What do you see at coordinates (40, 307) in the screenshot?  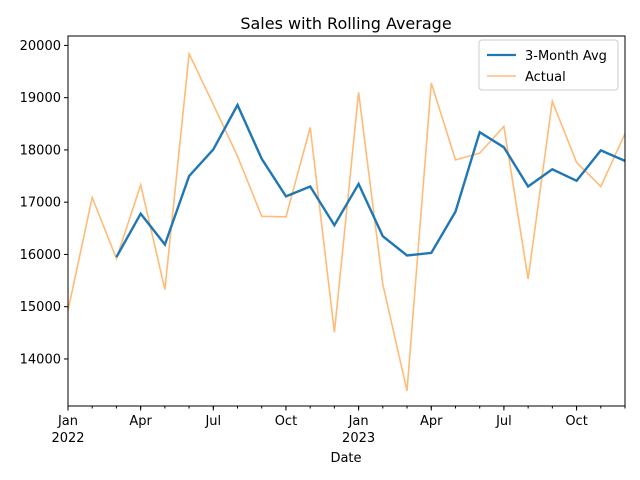 I see `y-tick-label: 15000` at bounding box center [40, 307].